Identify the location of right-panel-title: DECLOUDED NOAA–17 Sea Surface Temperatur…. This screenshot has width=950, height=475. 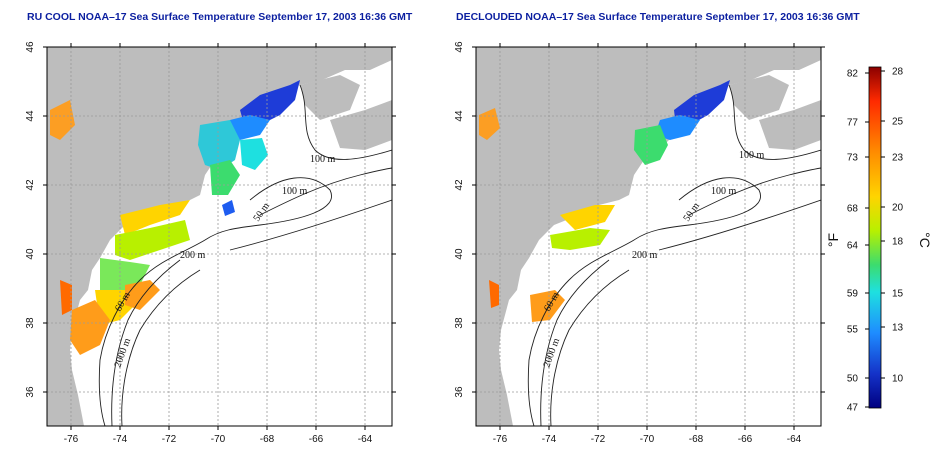
(658, 17).